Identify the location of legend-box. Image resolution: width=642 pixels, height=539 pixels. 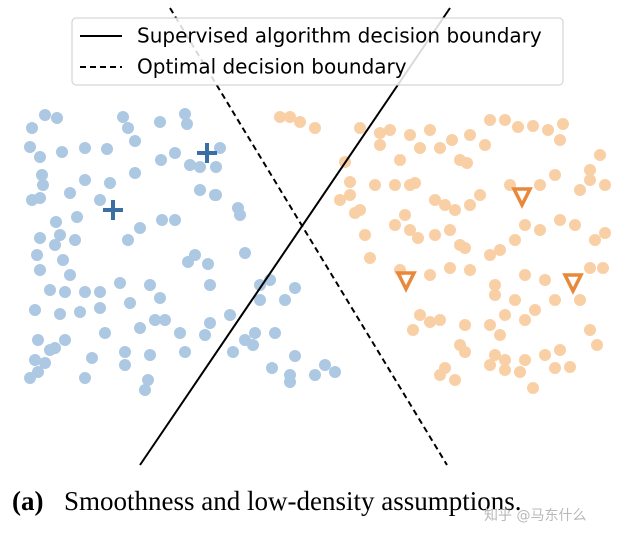
(317, 51).